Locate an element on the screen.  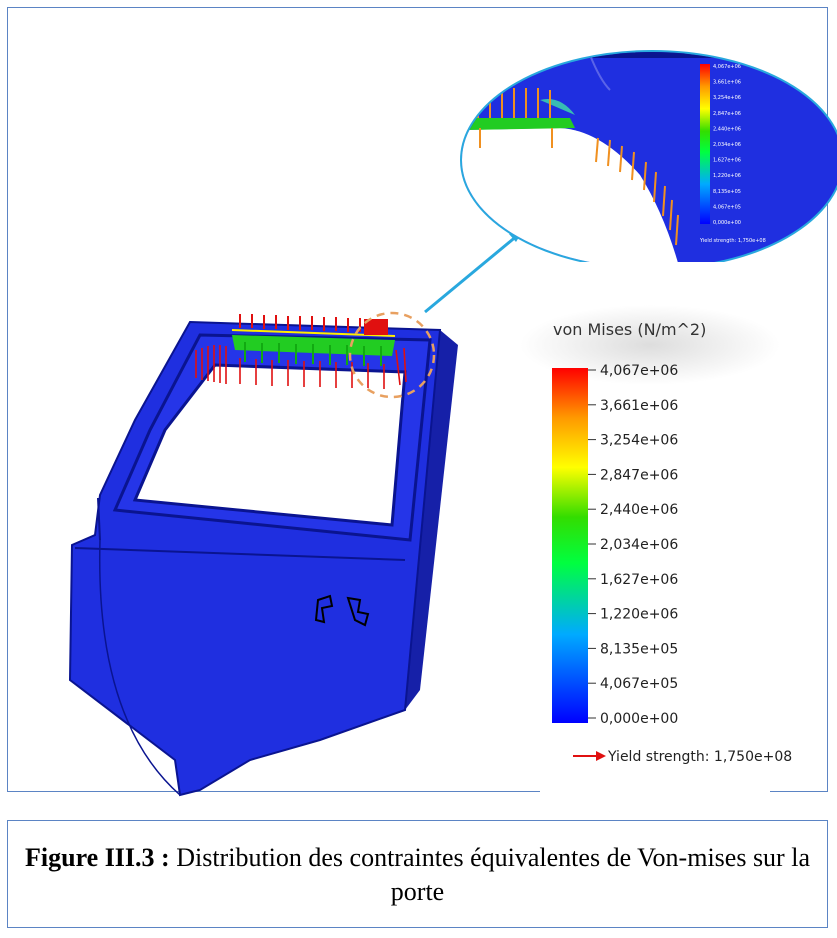
mini-legend-tick-label: 1,220e+06 is located at coordinates (727, 176).